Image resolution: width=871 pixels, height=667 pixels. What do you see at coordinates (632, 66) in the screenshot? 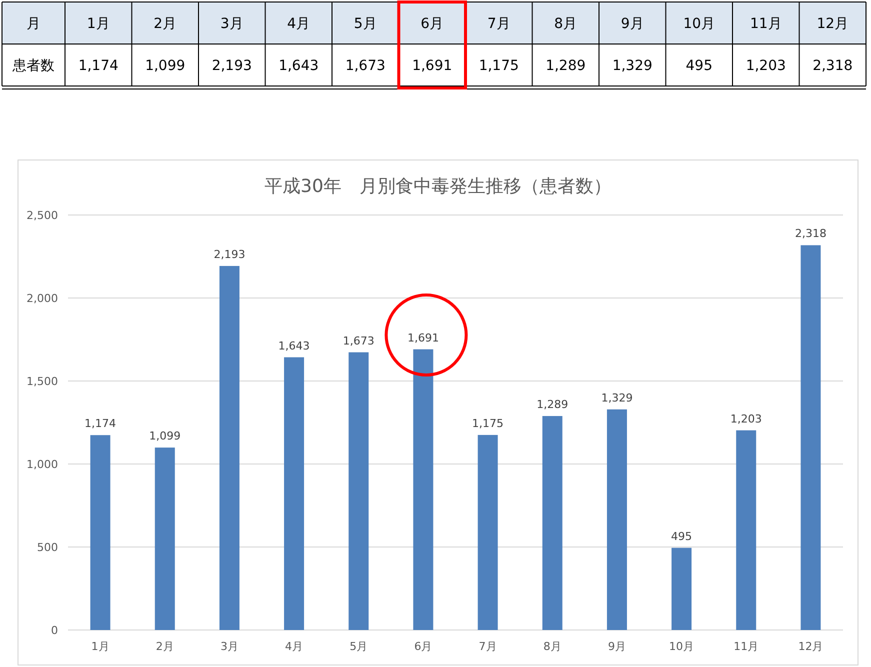
I see `data-label: 1,329` at bounding box center [632, 66].